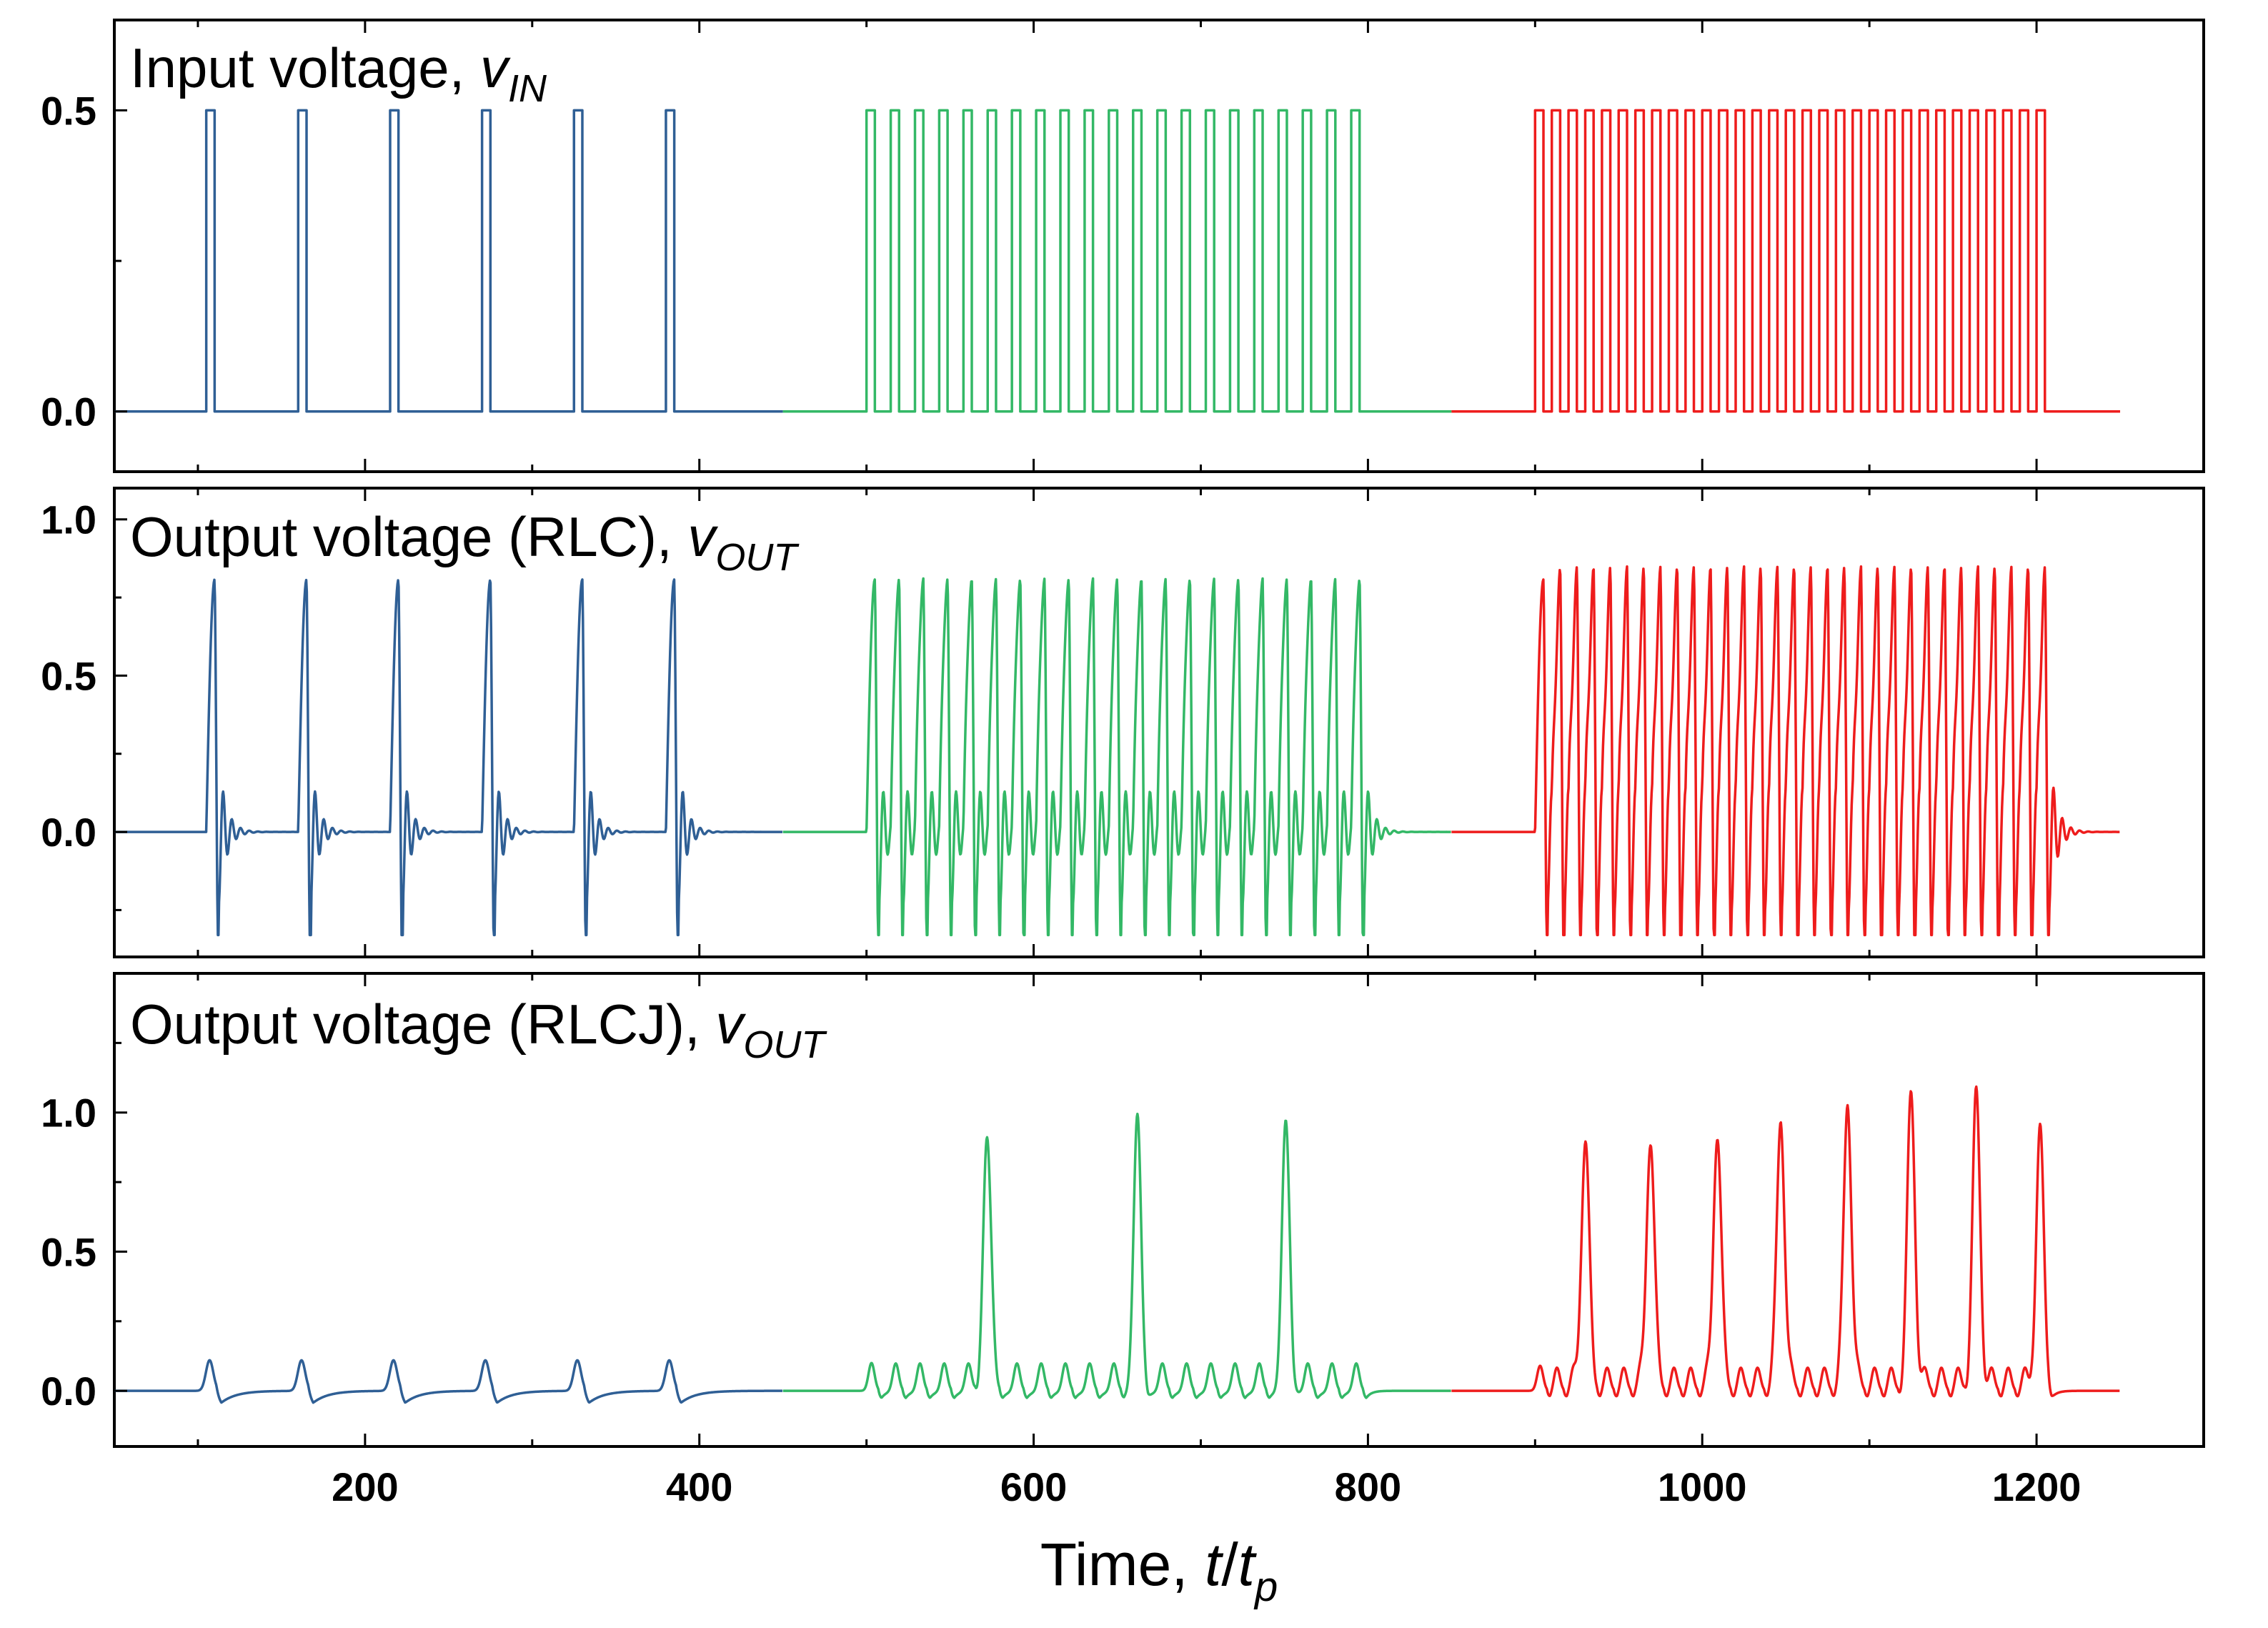 This screenshot has width=2268, height=1628. I want to click on x-tick-label: 1000, so click(1702, 1486).